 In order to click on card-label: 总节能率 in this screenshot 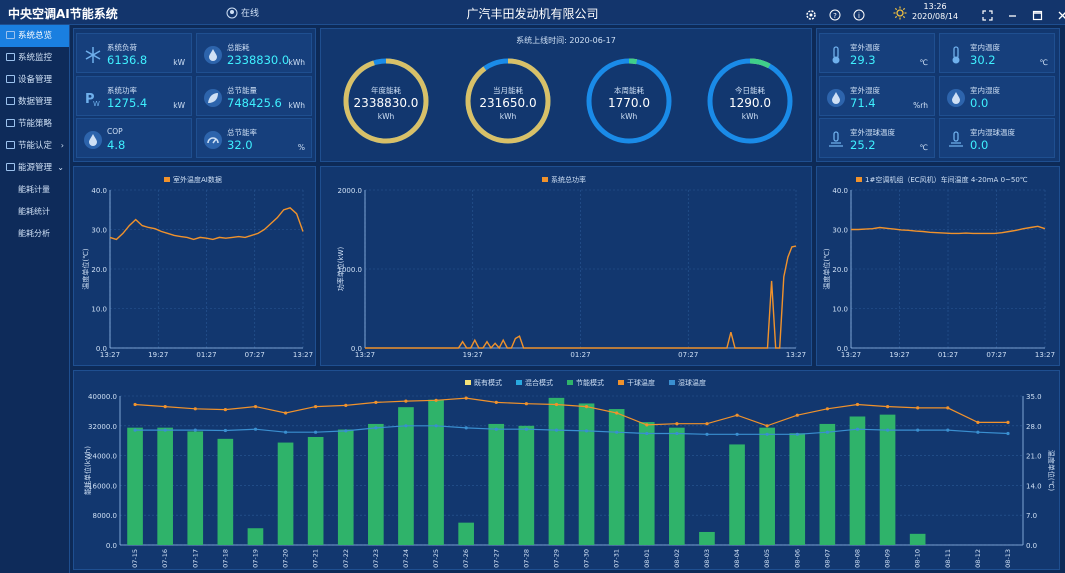, I will do `click(242, 132)`.